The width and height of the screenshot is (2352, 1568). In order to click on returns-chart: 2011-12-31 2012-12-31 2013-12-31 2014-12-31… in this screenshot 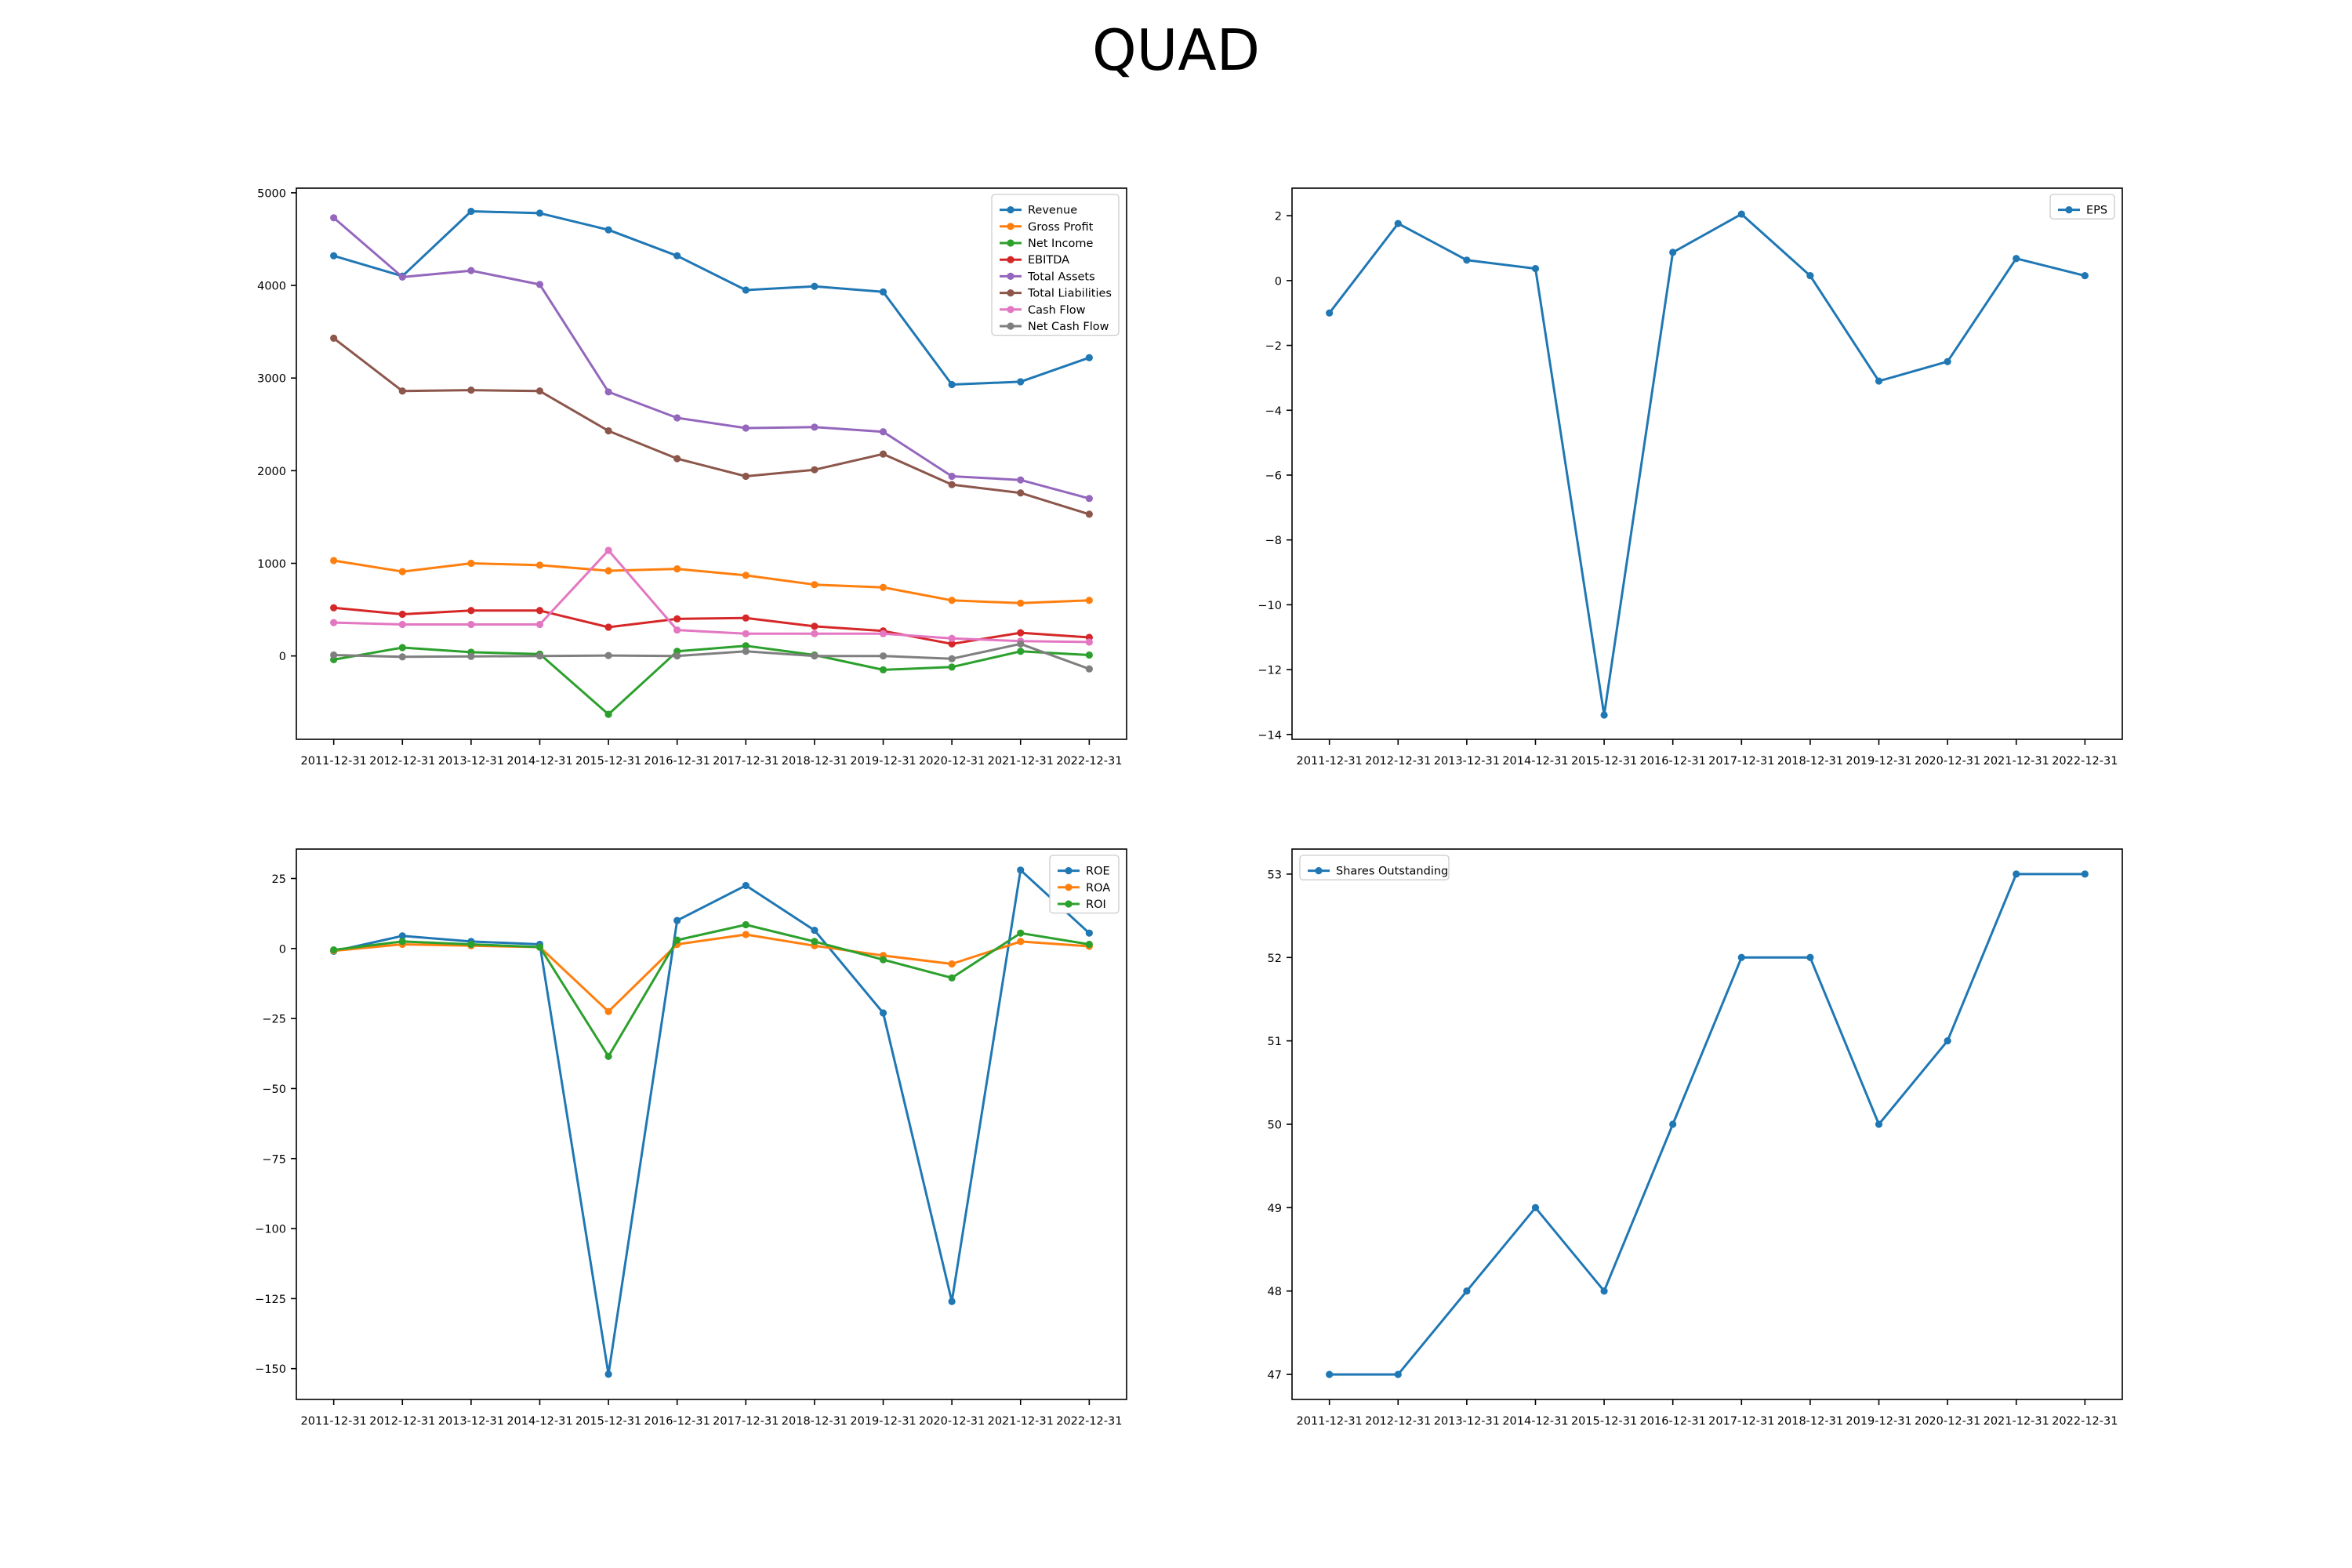, I will do `click(691, 1138)`.